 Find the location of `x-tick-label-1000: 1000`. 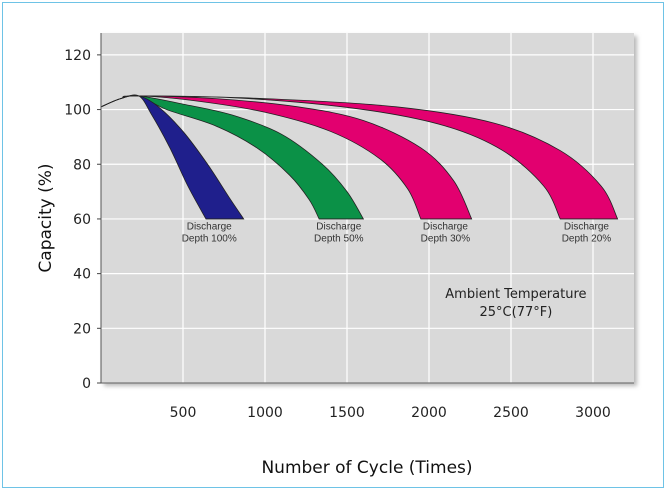

x-tick-label-1000: 1000 is located at coordinates (265, 413).